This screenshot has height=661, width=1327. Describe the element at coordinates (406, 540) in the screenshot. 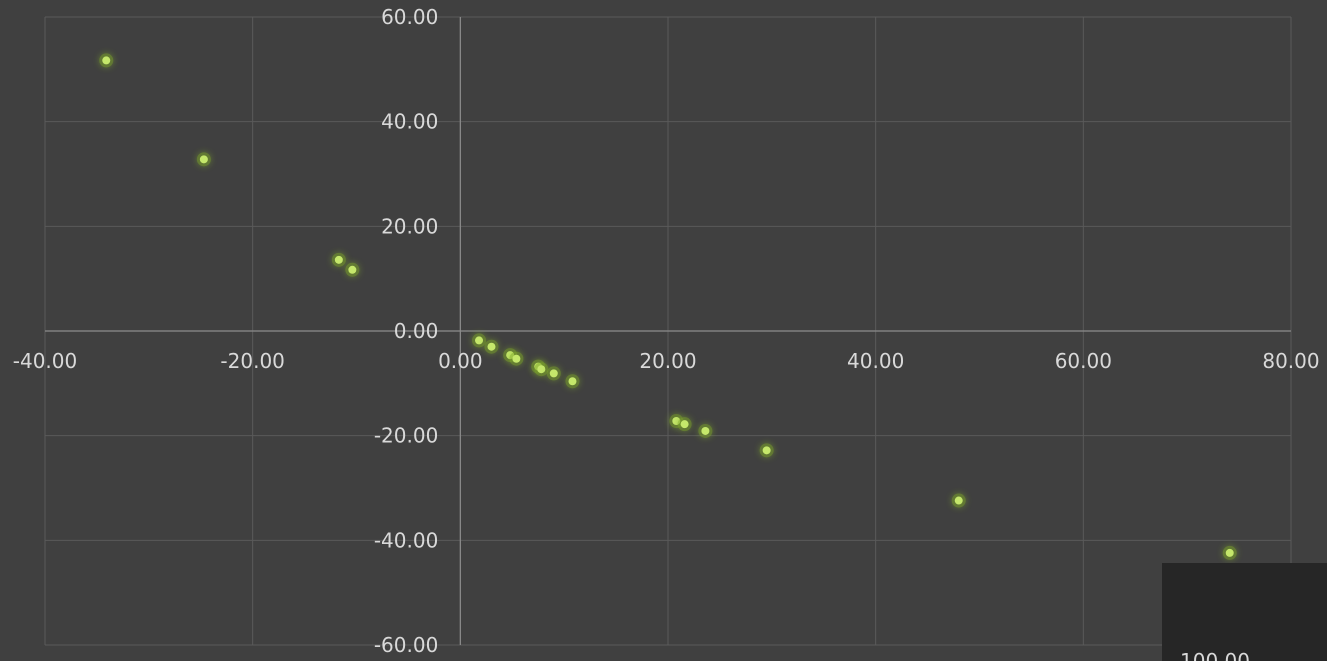

I see `y-tick-label: -40.00` at that location.